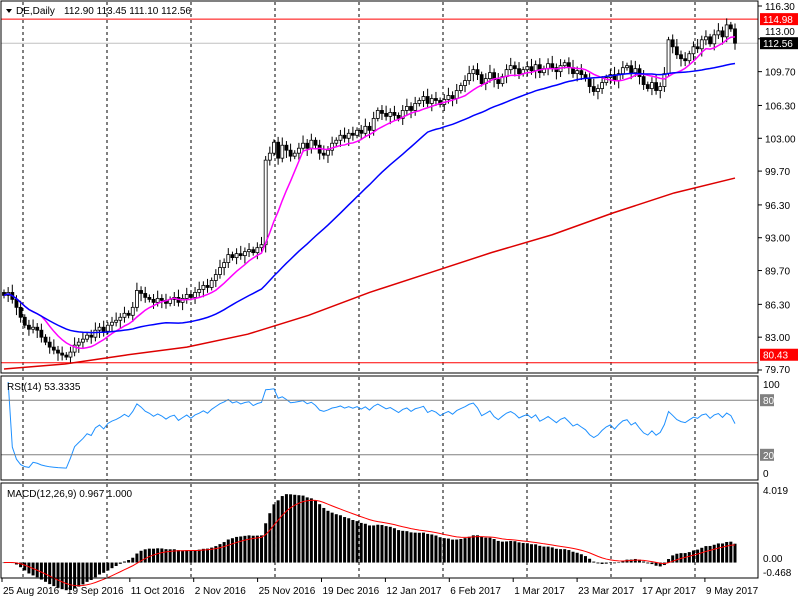 This screenshot has width=800, height=600. I want to click on price-tick-label: 116.30, so click(780, 7).